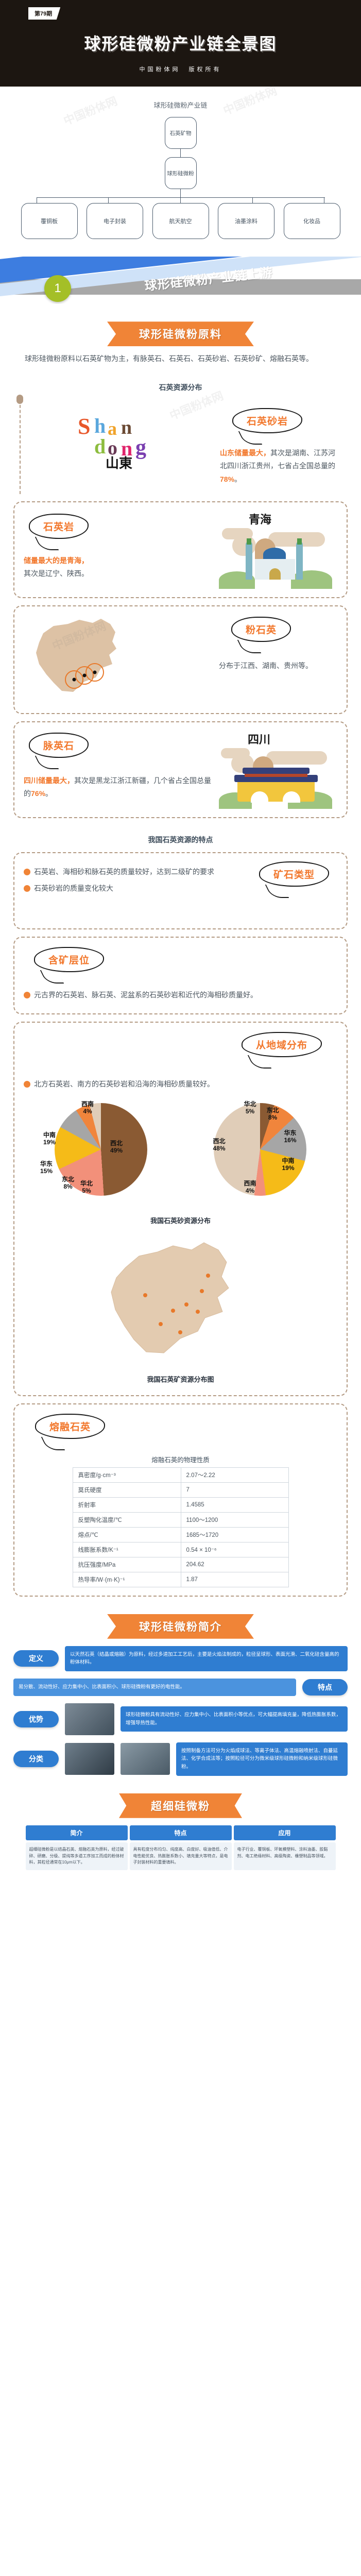 The height and width of the screenshot is (2576, 361). I want to click on pie-chart-quartz-sand: 西北 48% 中南 19% 华东 16% 东北 8% 华北 5% 西南 4%, so click(260, 1154).